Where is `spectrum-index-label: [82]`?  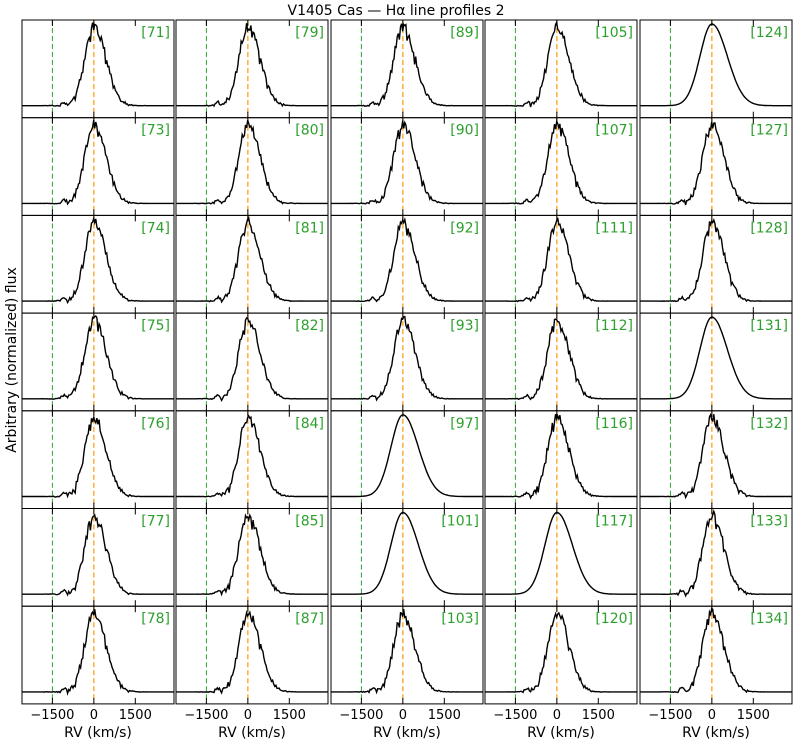 spectrum-index-label: [82] is located at coordinates (309, 326).